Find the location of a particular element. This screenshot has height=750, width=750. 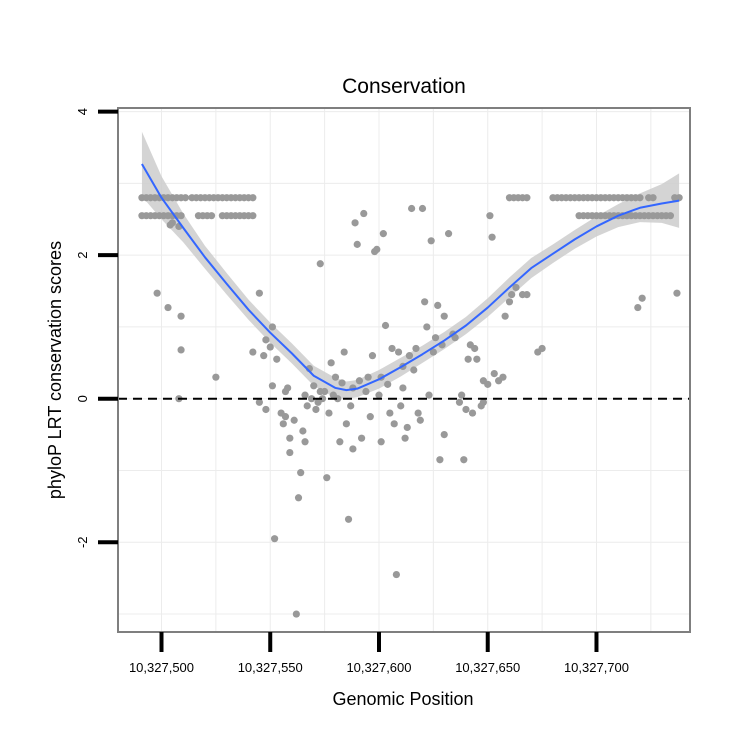

y-axis-tick-label: 2 is located at coordinates (82, 255).